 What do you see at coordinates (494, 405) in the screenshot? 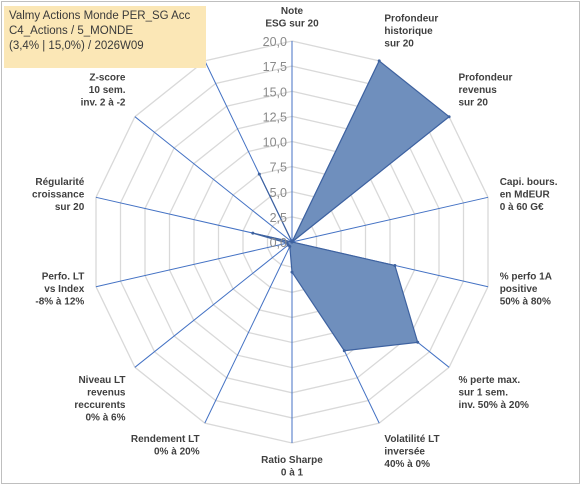
I see `category-label: inv. 50% à 20%` at bounding box center [494, 405].